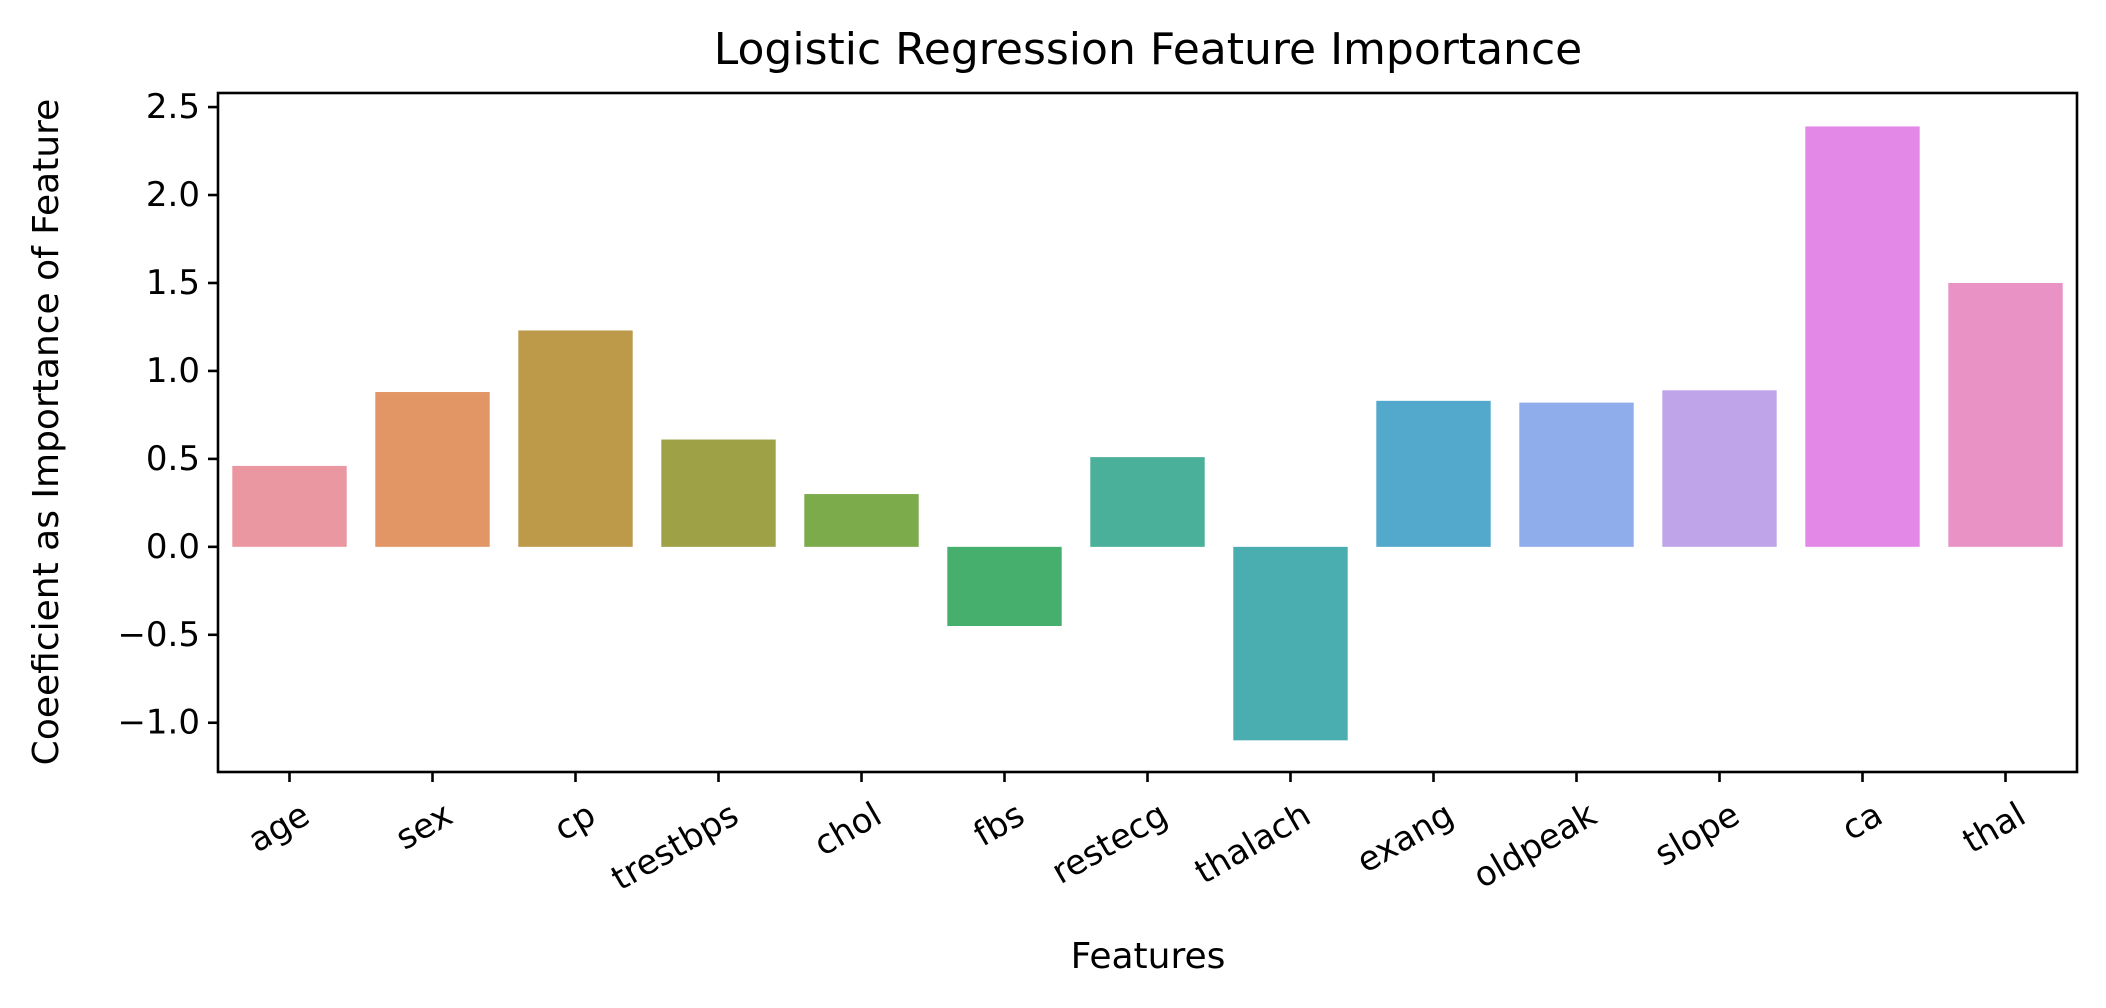 The width and height of the screenshot is (2106, 1008). Describe the element at coordinates (847, 830) in the screenshot. I see `x-tick-label: chol` at that location.